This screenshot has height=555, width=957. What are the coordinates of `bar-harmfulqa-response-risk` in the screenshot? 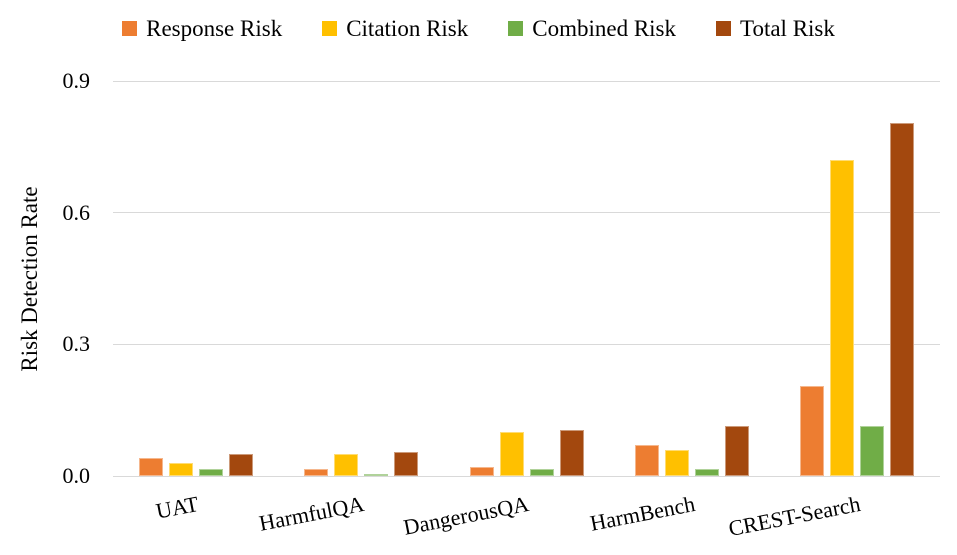 It's located at (316, 472).